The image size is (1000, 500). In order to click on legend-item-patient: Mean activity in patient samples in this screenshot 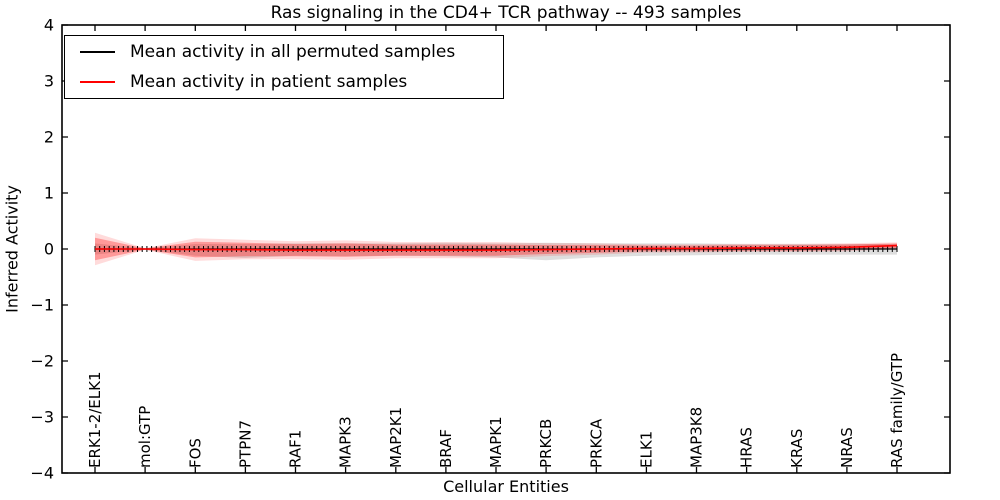, I will do `click(284, 82)`.